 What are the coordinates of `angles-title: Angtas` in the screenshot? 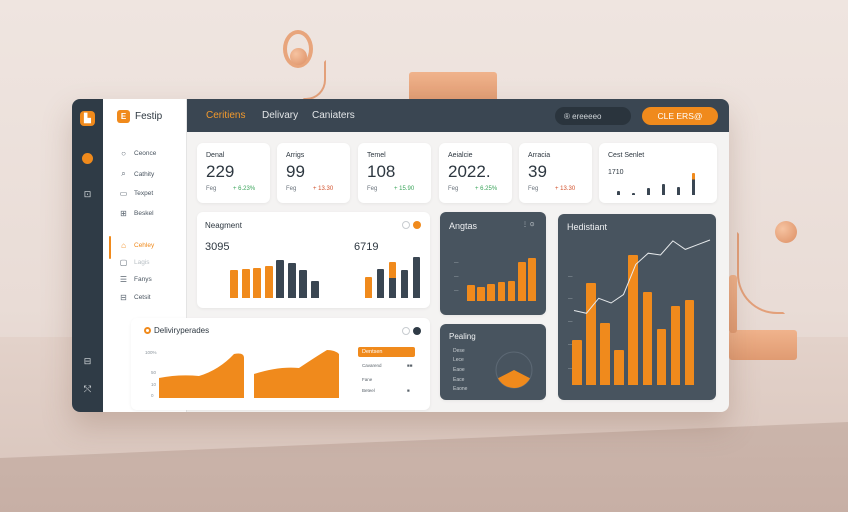 It's located at (463, 226).